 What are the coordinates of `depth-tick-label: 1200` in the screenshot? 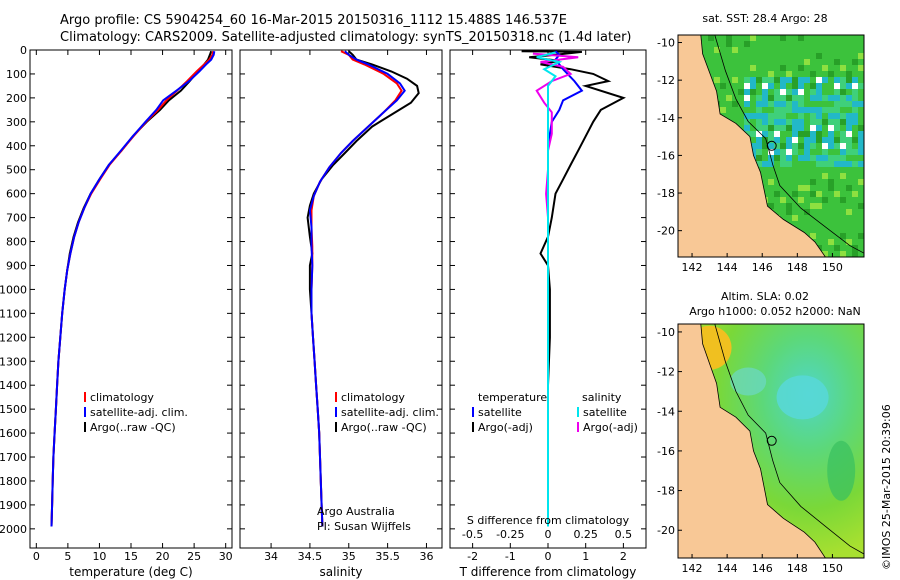 It's located at (13, 337).